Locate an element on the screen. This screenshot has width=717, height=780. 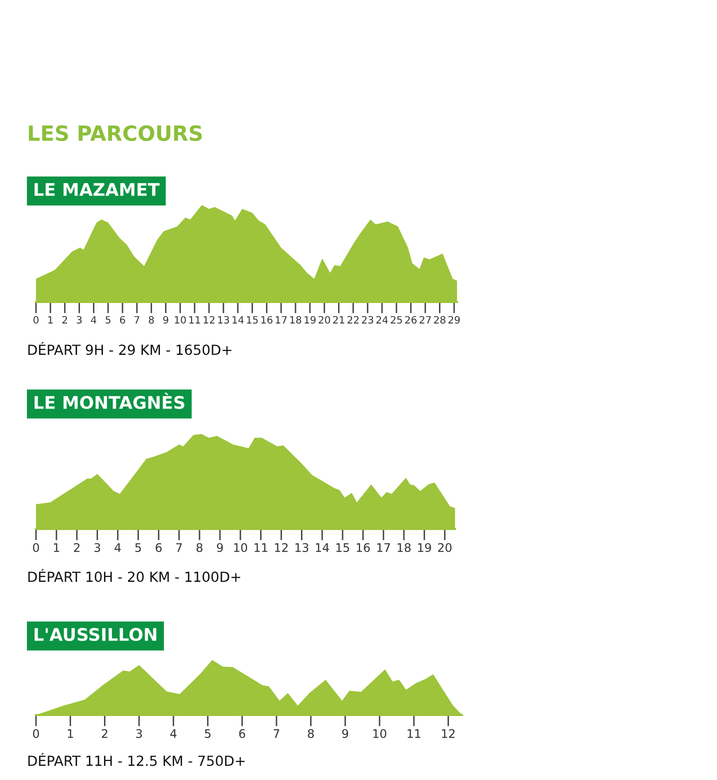
x-tick-label: 26 is located at coordinates (411, 320).